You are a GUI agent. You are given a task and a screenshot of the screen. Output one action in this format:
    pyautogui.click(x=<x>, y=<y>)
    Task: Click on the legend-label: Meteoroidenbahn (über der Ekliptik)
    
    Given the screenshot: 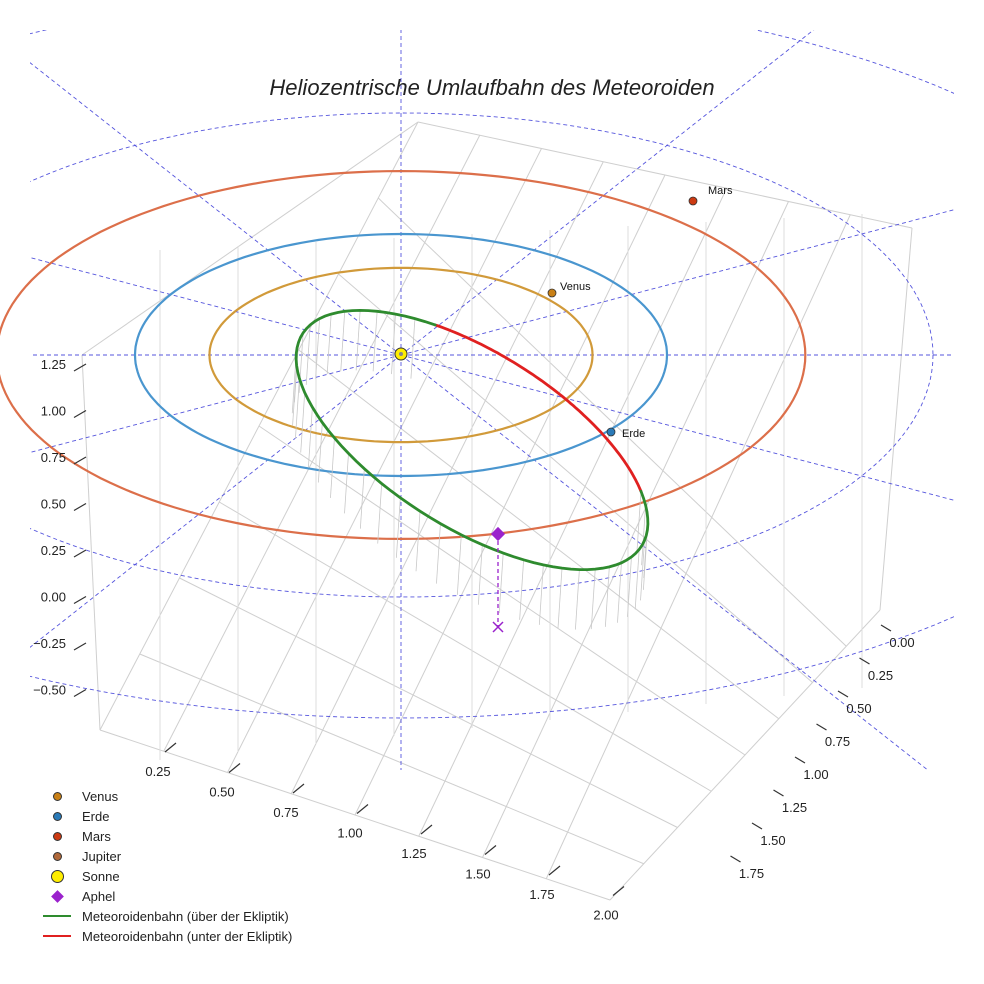 What is the action you would take?
    pyautogui.click(x=185, y=916)
    